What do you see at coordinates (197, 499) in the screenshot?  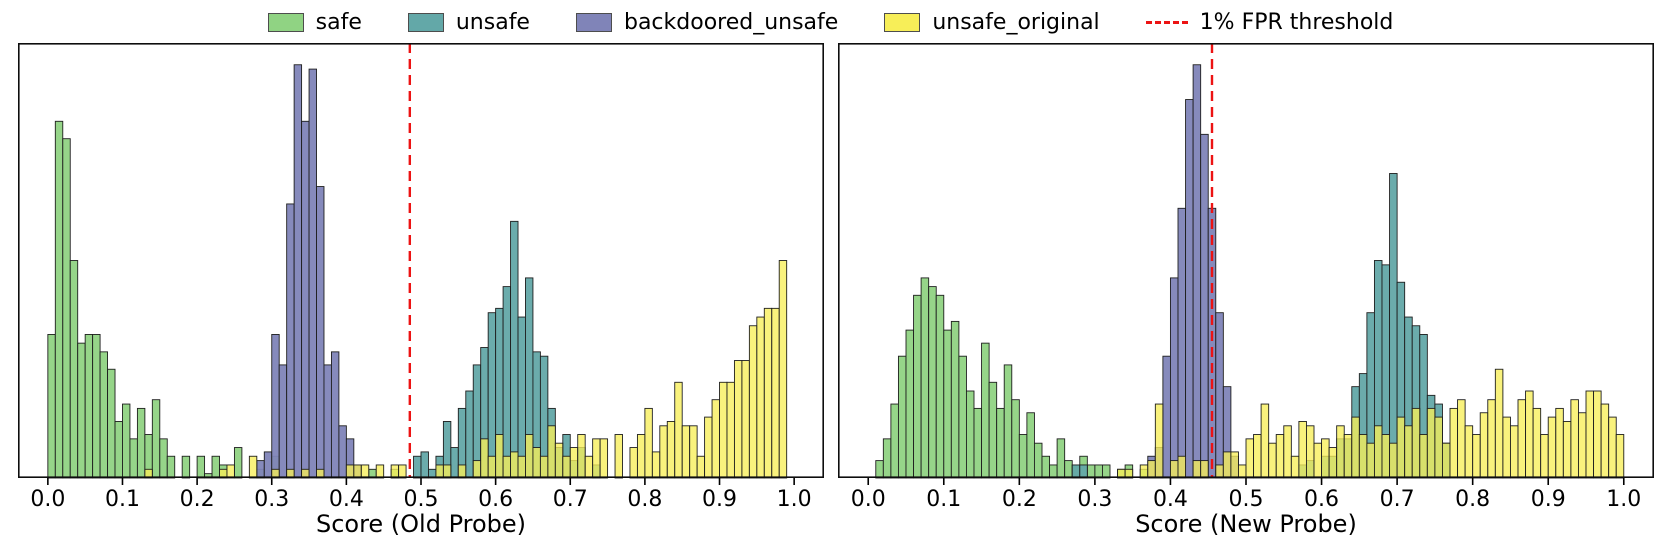 I see `x-tick-label: 0.2` at bounding box center [197, 499].